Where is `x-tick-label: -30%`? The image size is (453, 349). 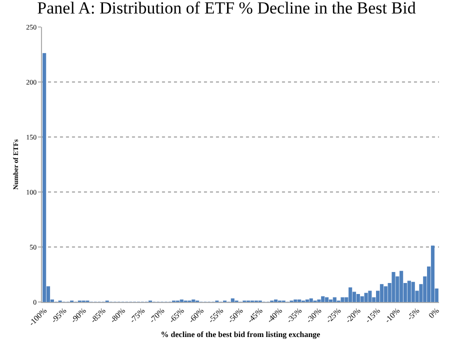
x-tick-label: -30% is located at coordinates (314, 315).